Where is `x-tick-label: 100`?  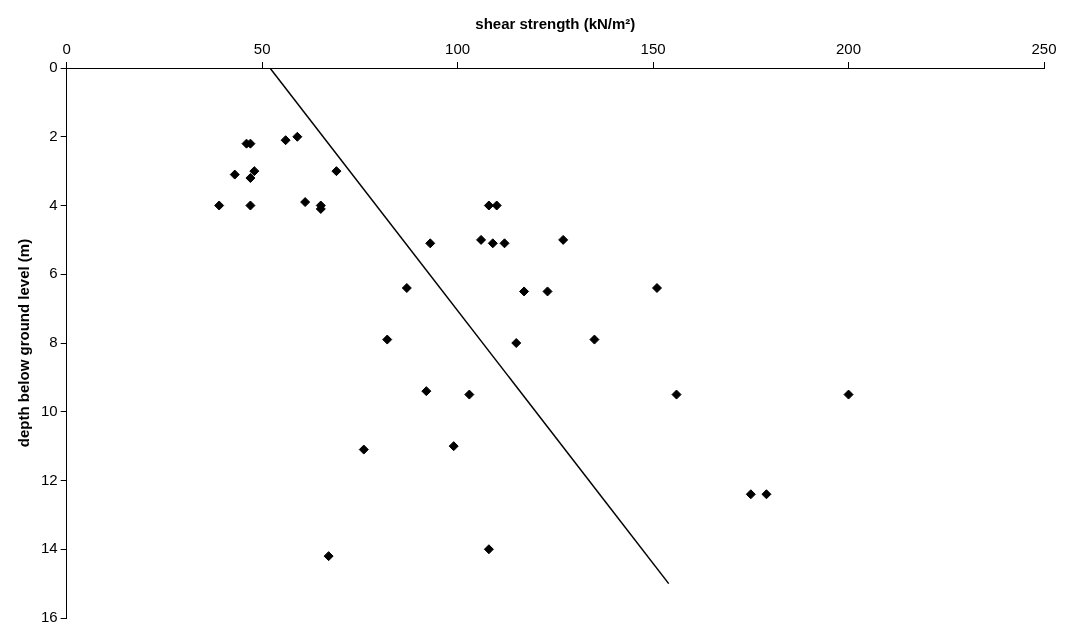 x-tick-label: 100 is located at coordinates (458, 49).